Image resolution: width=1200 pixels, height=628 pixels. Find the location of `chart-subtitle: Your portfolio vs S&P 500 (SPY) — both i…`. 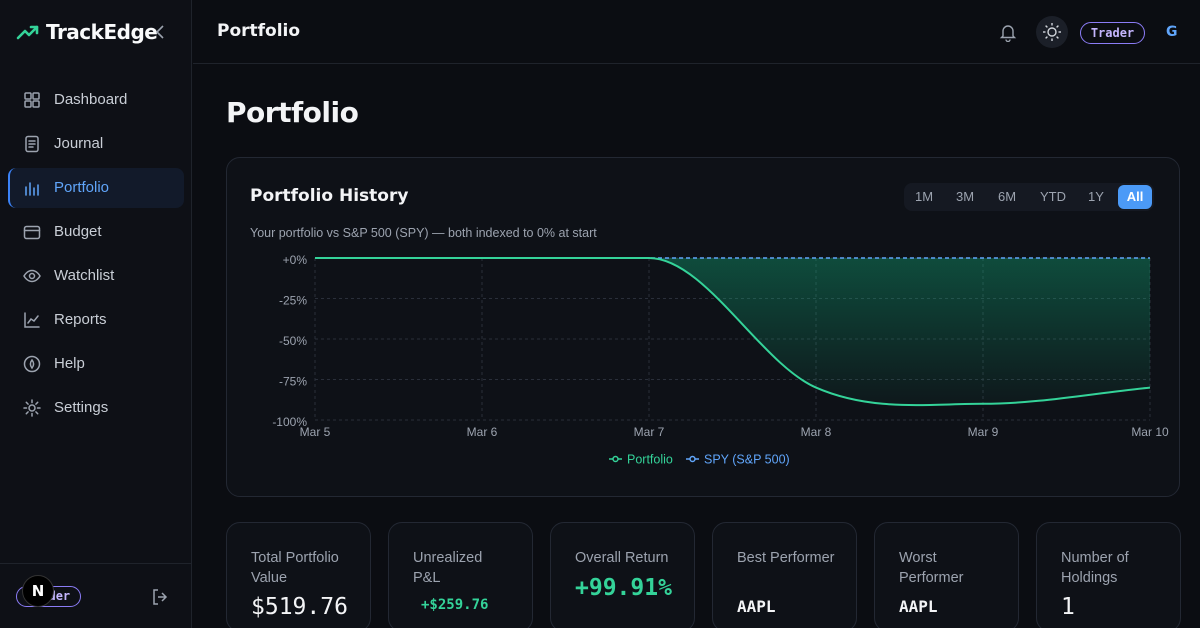

chart-subtitle: Your portfolio vs S&P 500 (SPY) — both i… is located at coordinates (423, 233).